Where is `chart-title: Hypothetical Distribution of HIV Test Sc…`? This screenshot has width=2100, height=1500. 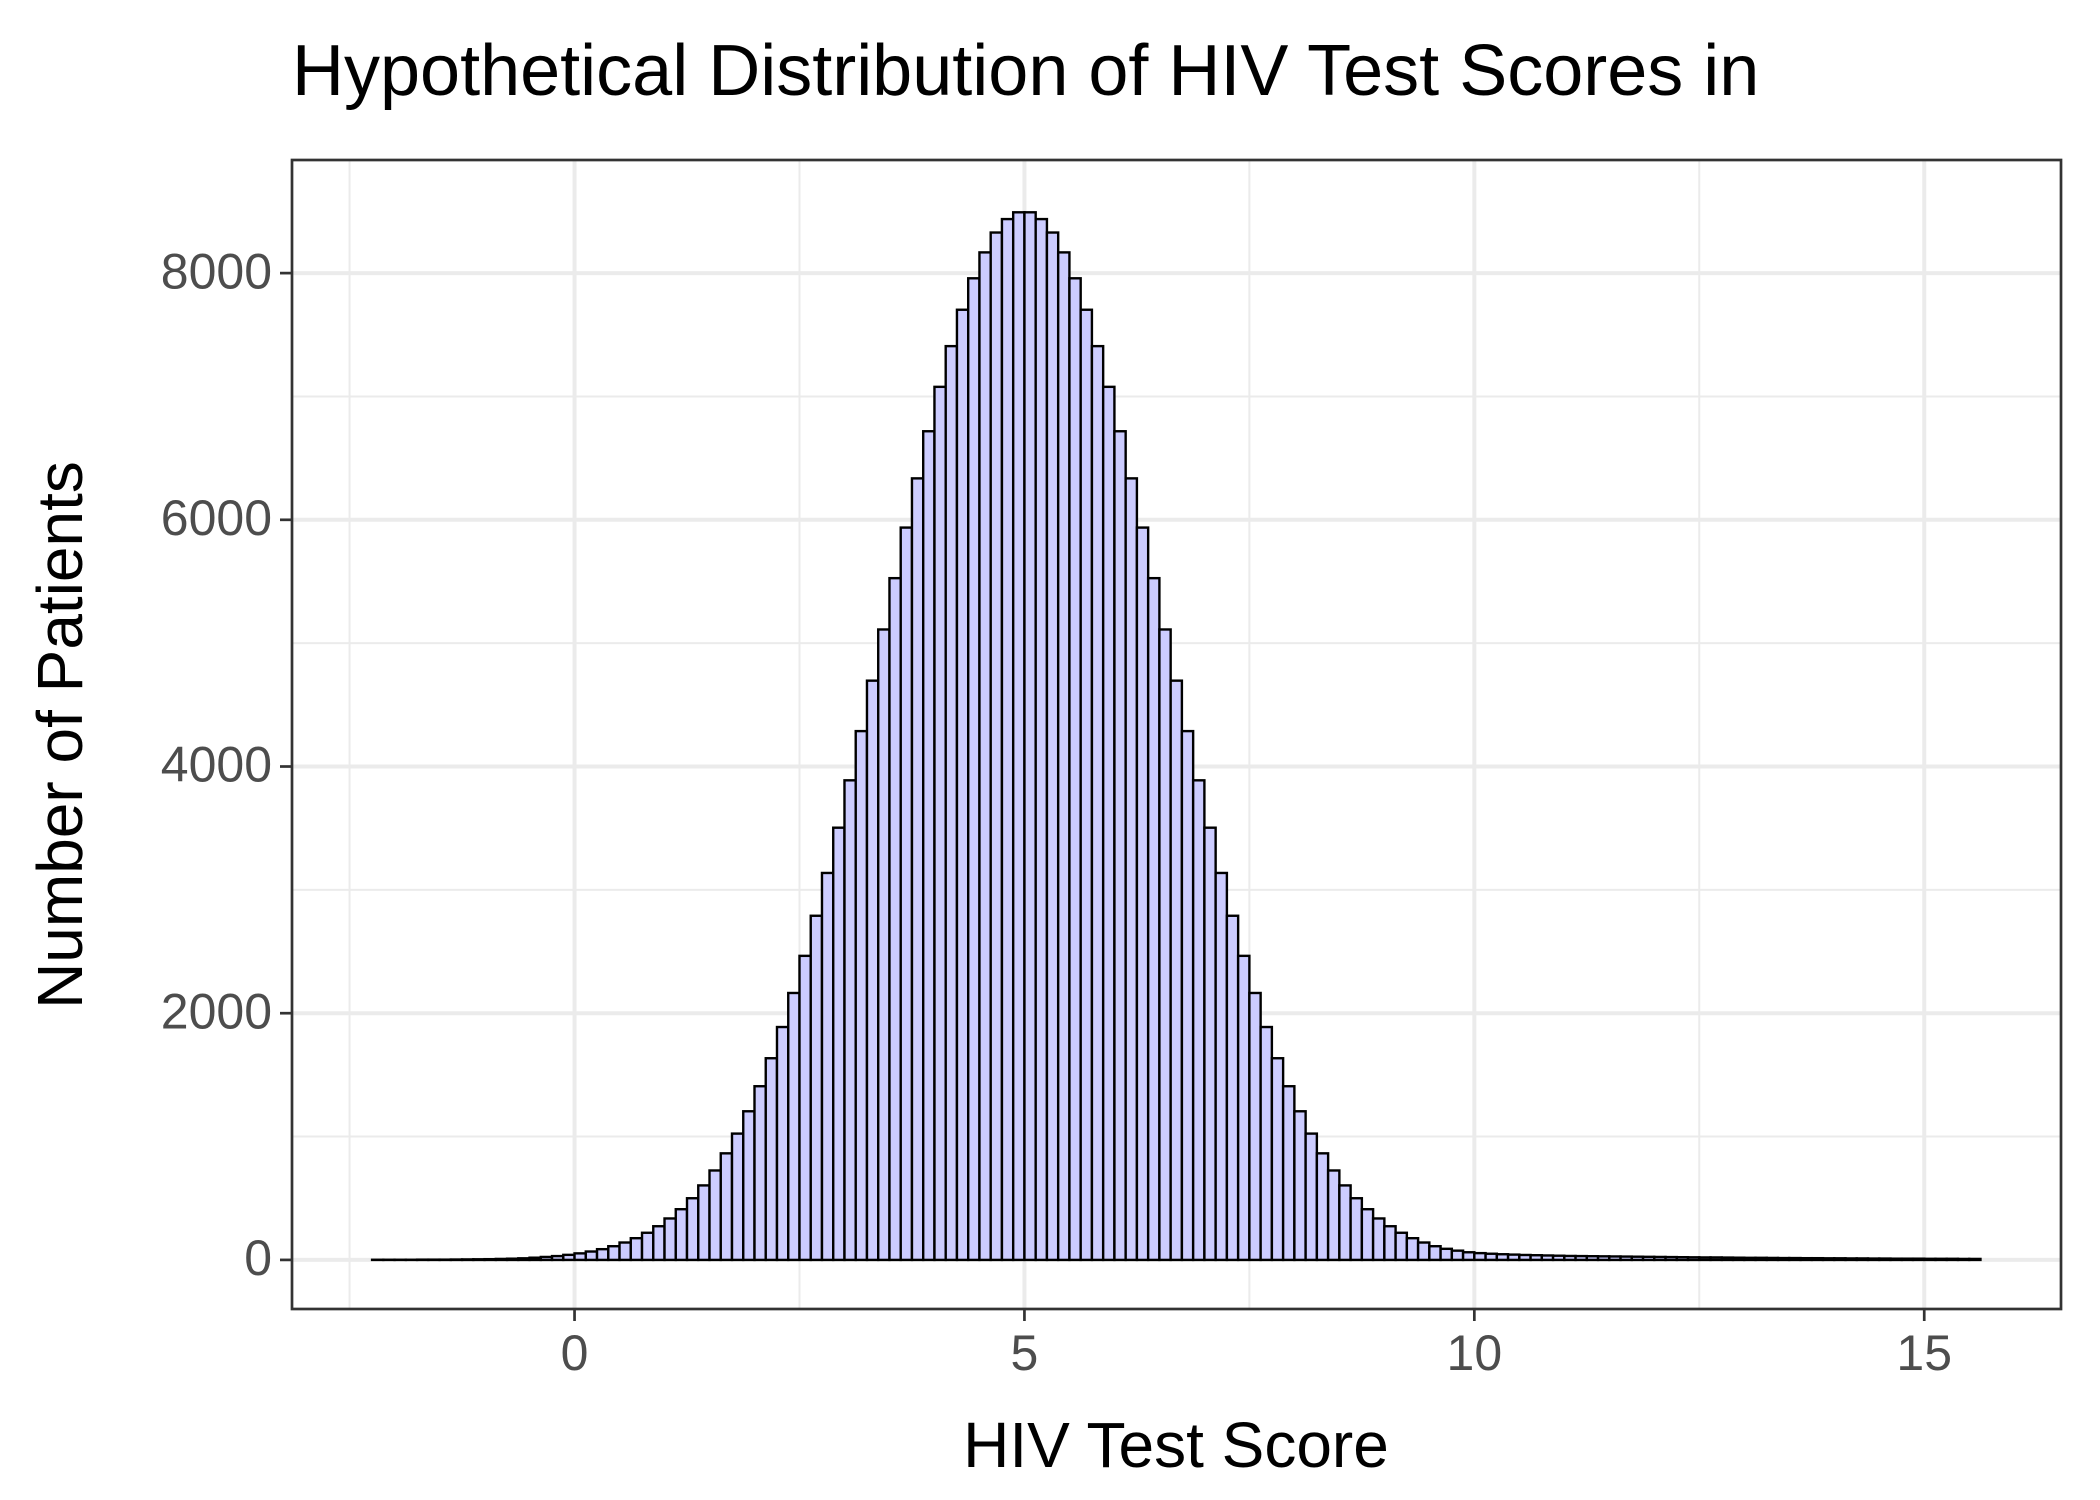
chart-title: Hypothetical Distribution of HIV Test Sc… is located at coordinates (1025, 71).